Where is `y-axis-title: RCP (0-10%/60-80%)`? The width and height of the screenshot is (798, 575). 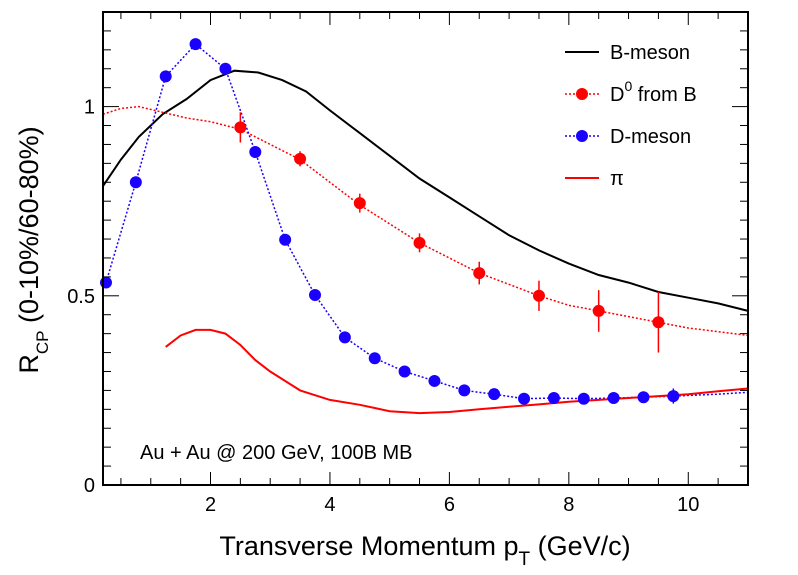
y-axis-title: RCP (0-10%/60-80%) is located at coordinates (33, 249).